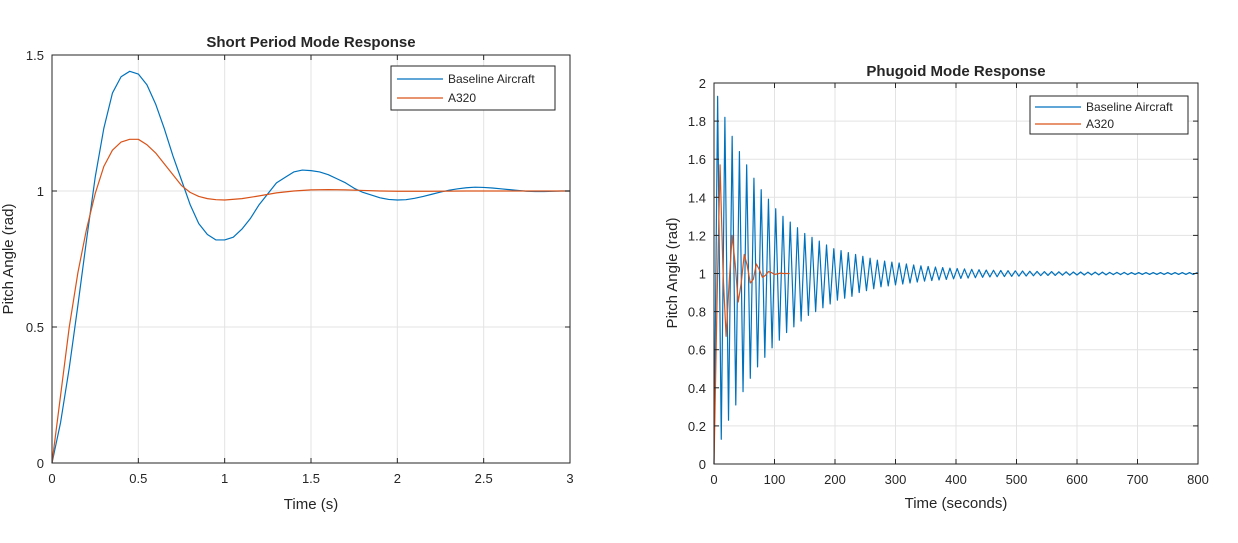  What do you see at coordinates (697, 197) in the screenshot?
I see `y-tick-label: 1.4` at bounding box center [697, 197].